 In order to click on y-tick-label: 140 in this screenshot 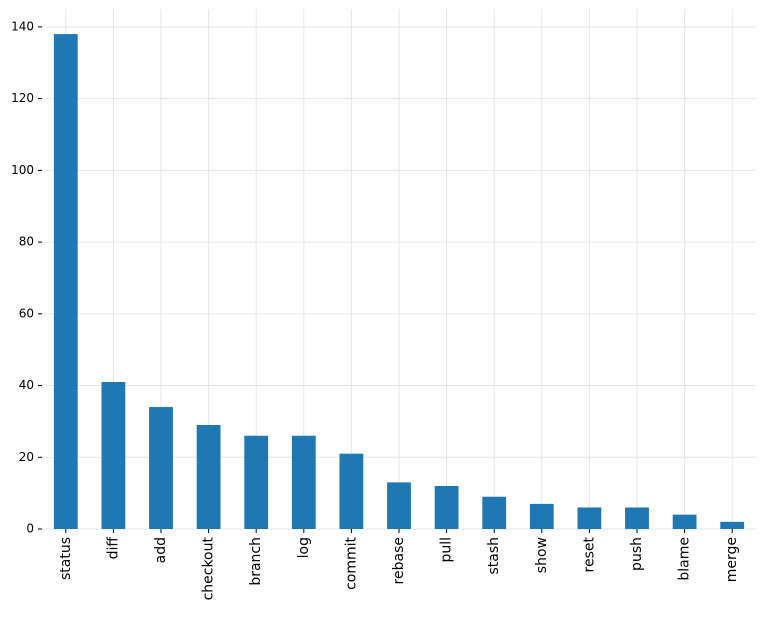, I will do `click(22, 26)`.